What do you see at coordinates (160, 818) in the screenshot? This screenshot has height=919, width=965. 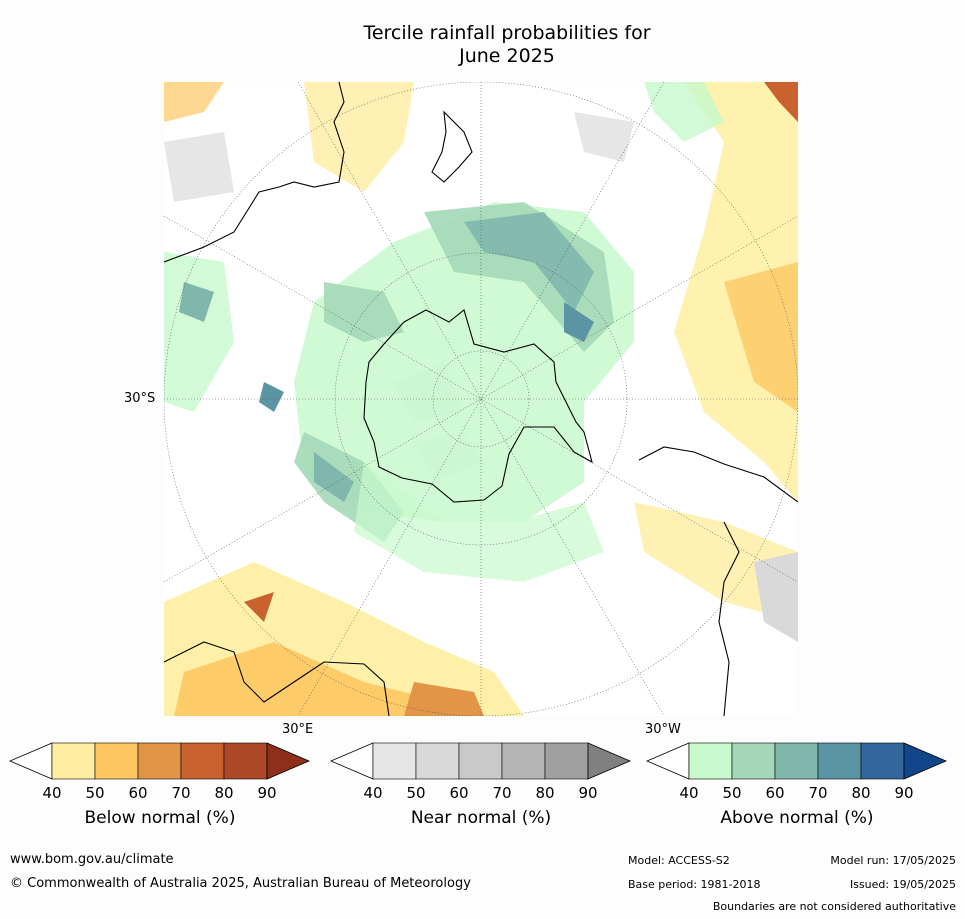 I see `colorbar-below-title: Below normal (%)` at bounding box center [160, 818].